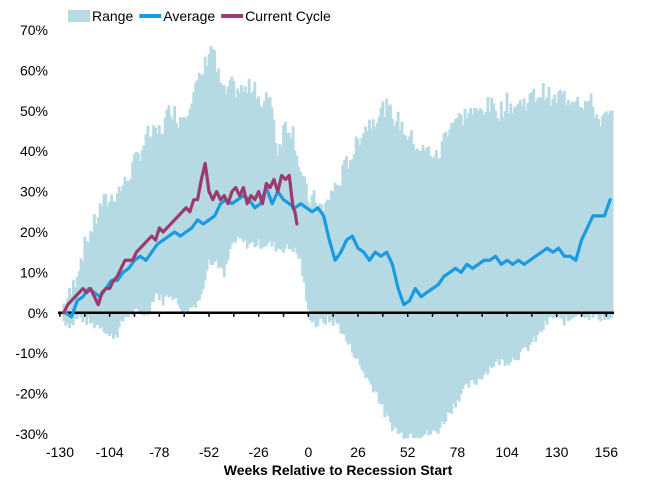  Describe the element at coordinates (259, 452) in the screenshot. I see `x-tick-label: -26` at that location.